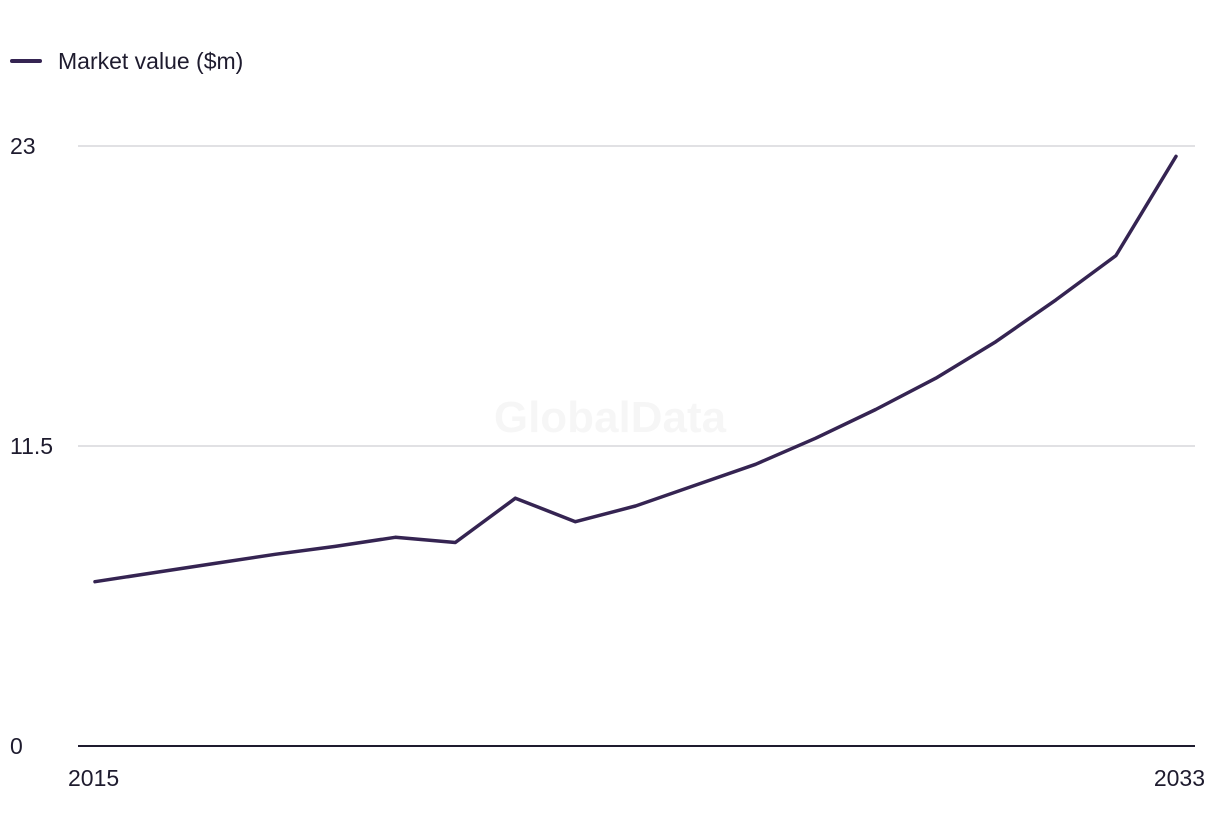 Image resolution: width=1220 pixels, height=836 pixels. I want to click on y-tick-label: 11.5, so click(31, 446).